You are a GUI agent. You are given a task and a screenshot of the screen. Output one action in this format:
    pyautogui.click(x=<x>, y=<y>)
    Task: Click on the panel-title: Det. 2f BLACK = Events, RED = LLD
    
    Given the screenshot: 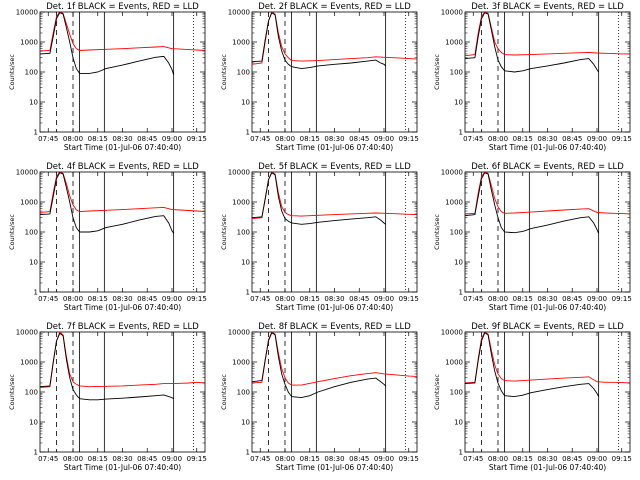 What is the action you would take?
    pyautogui.click(x=334, y=7)
    